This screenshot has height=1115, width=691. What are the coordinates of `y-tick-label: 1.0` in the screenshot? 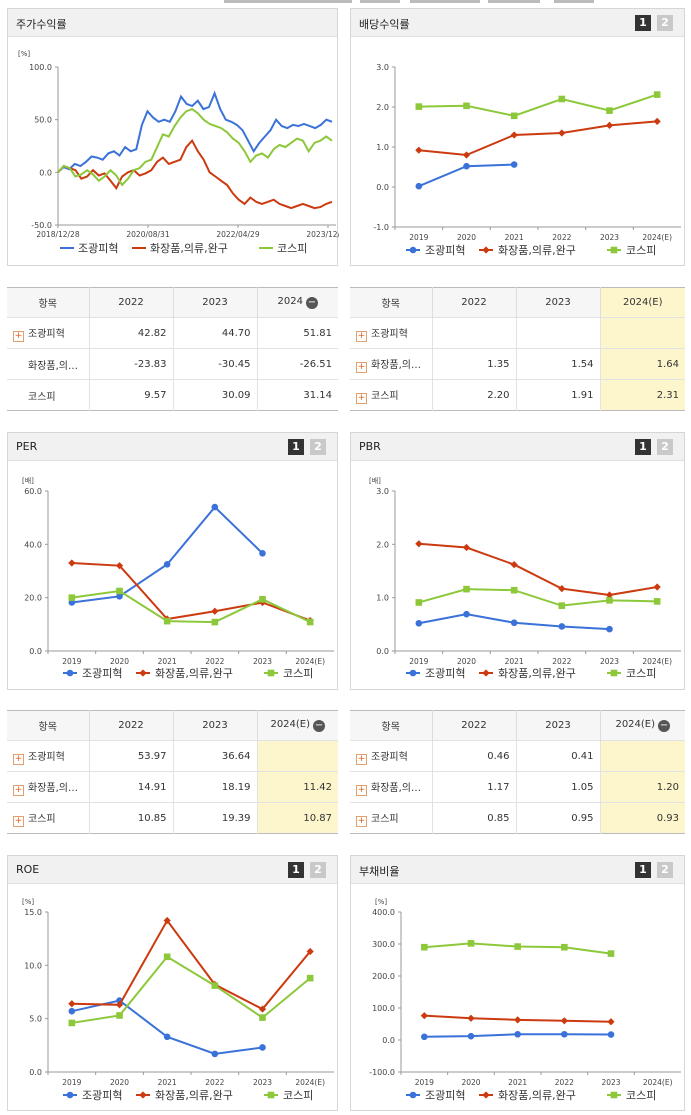 It's located at (382, 147).